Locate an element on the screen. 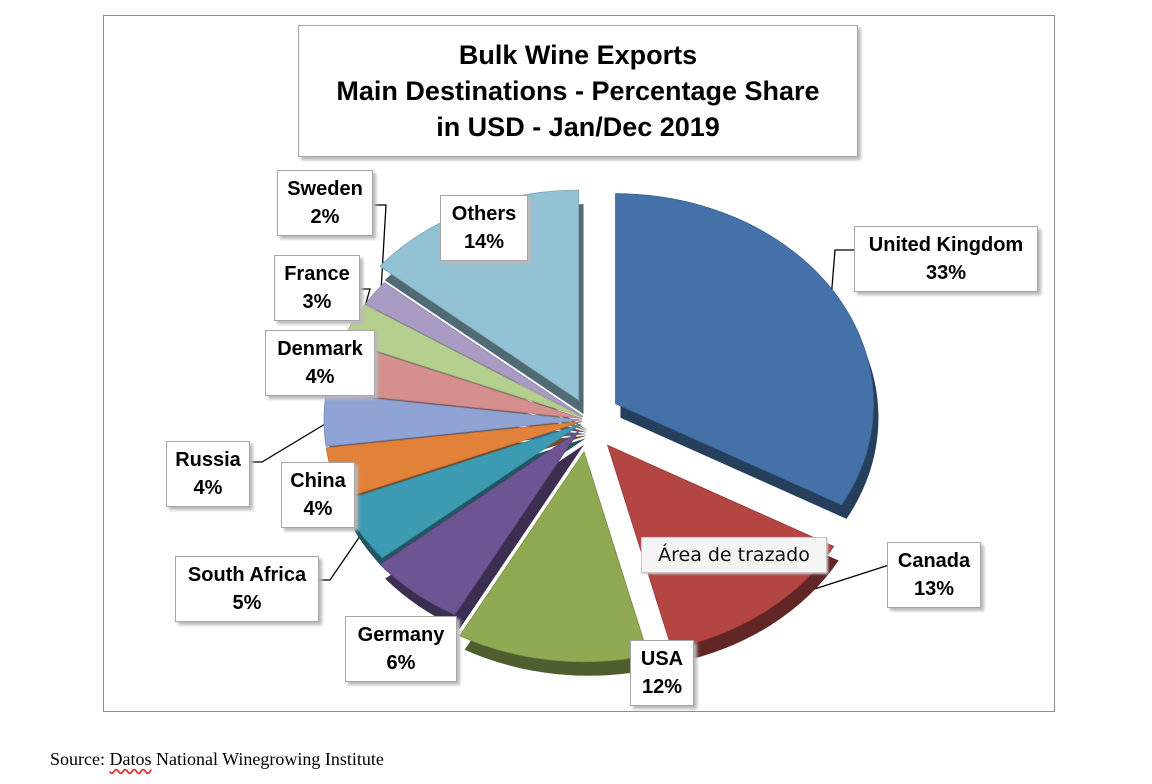 The height and width of the screenshot is (784, 1152). slice-name-others: Others is located at coordinates (484, 214).